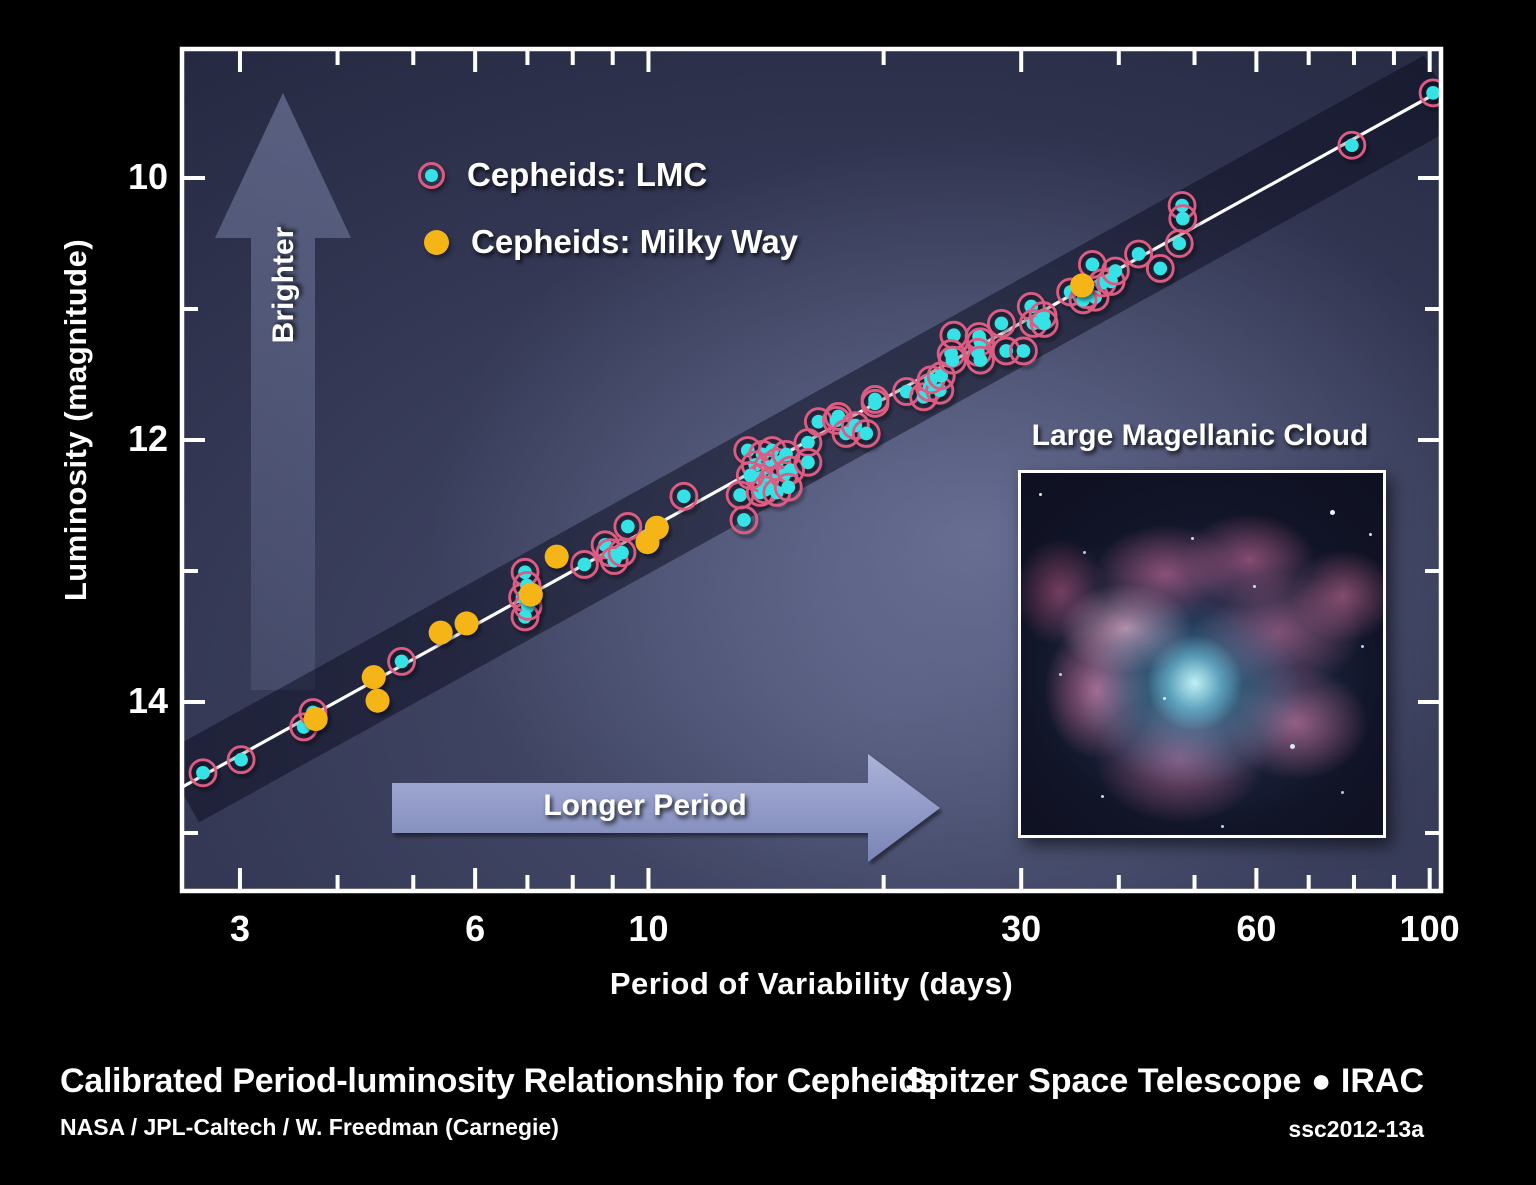 This screenshot has width=1536, height=1185. I want to click on legend-item-milky-way: Cepheids: Milky Way, so click(611, 242).